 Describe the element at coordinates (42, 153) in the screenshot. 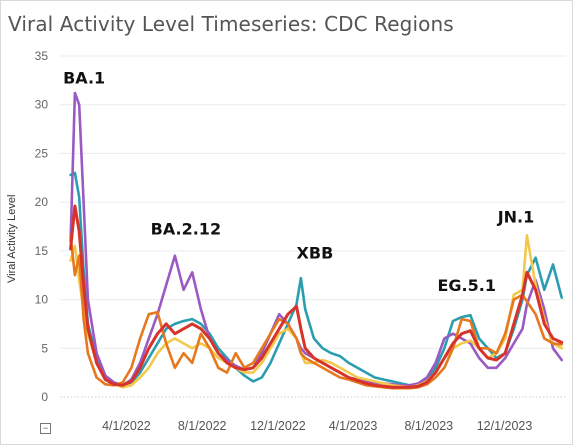

I see `y-tick-label: 25` at that location.